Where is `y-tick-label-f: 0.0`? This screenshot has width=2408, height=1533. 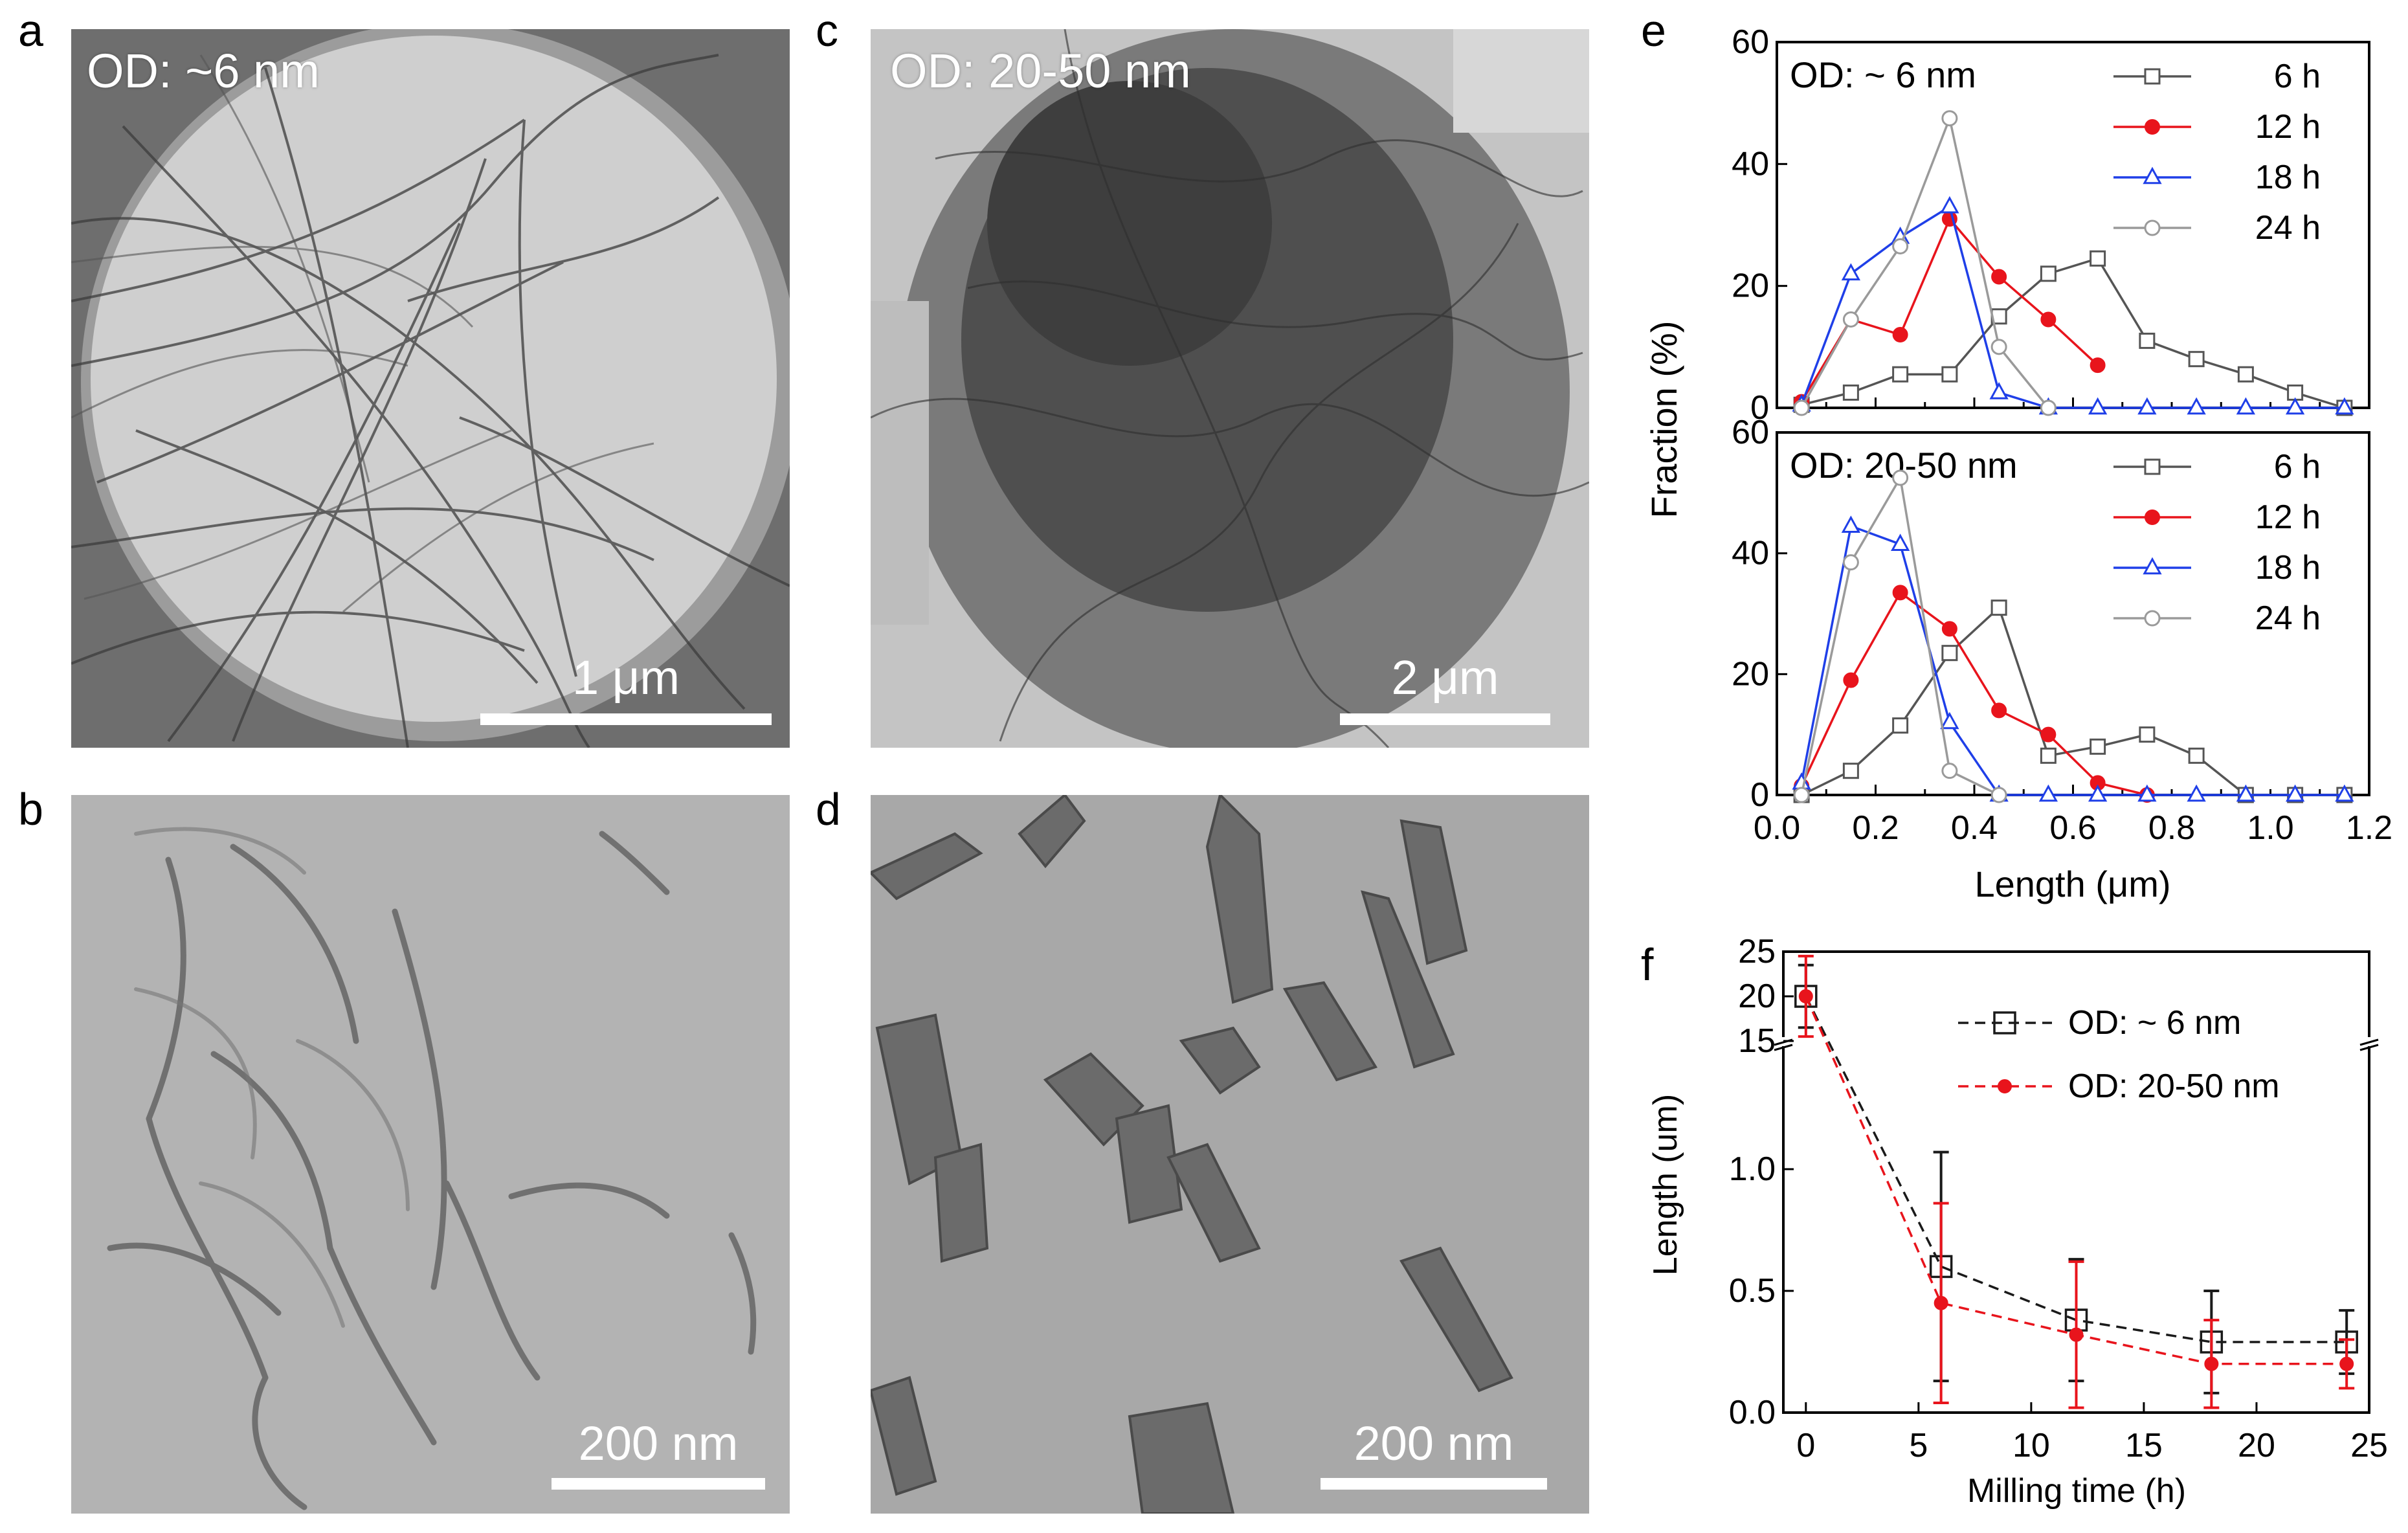
y-tick-label-f: 0.0 is located at coordinates (1752, 1412).